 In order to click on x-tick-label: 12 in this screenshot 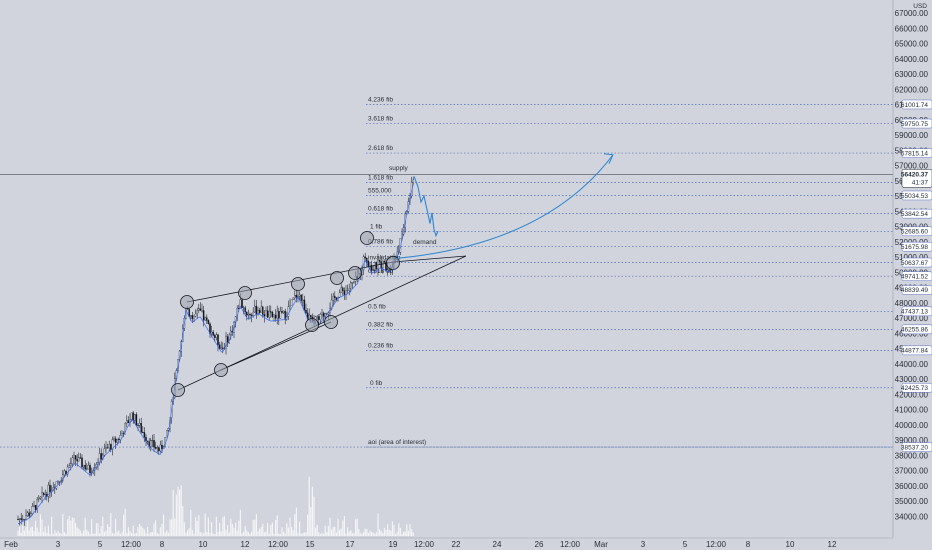, I will do `click(245, 544)`.